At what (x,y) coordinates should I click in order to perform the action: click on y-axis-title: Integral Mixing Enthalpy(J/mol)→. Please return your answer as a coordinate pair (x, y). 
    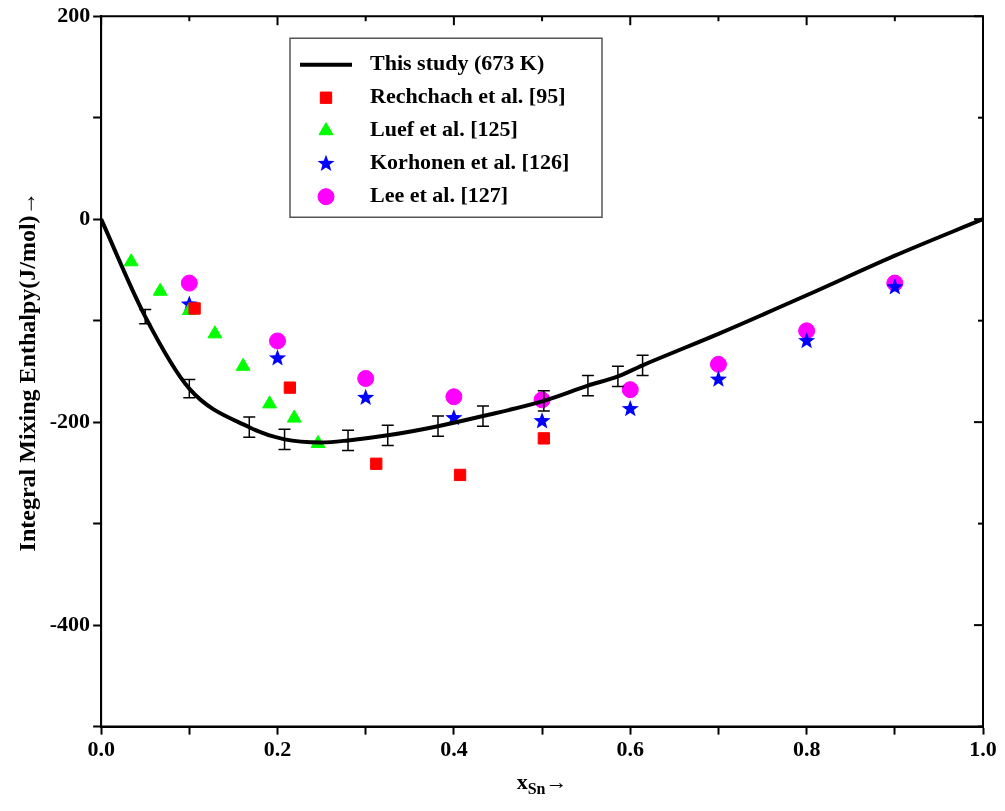
    Looking at the image, I should click on (26, 371).